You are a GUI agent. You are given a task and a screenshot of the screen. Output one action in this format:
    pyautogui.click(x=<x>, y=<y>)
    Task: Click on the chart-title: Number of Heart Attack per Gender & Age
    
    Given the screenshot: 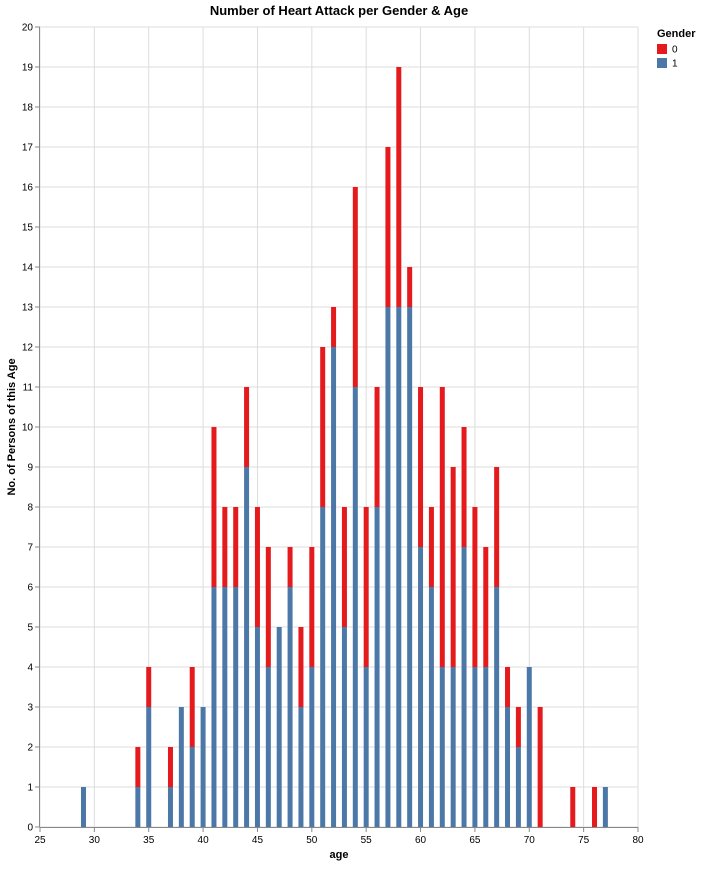 What is the action you would take?
    pyautogui.click(x=339, y=10)
    